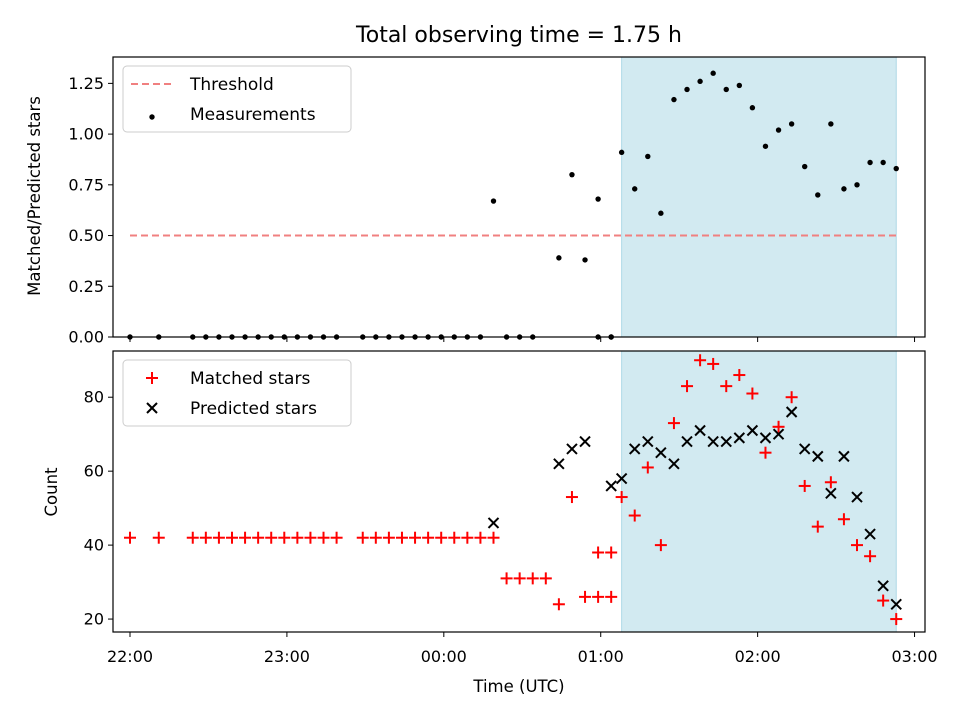  I want to click on x-tick-label: 03:00, so click(914, 656).